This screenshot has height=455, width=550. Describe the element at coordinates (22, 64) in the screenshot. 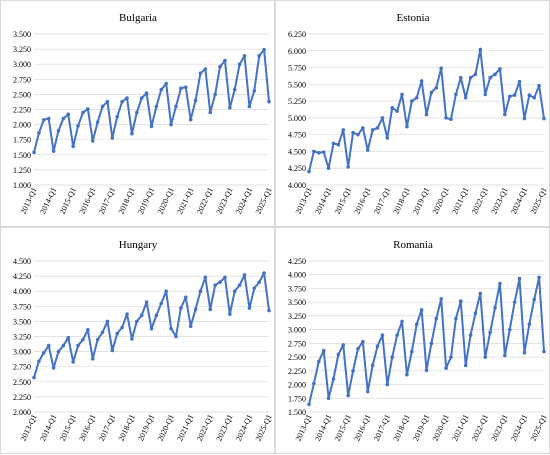

I see `y-tick-label: 3.000` at that location.